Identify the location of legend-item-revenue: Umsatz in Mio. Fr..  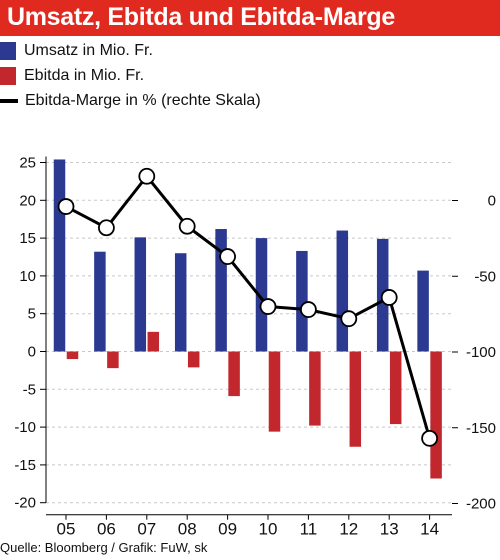
(76, 51).